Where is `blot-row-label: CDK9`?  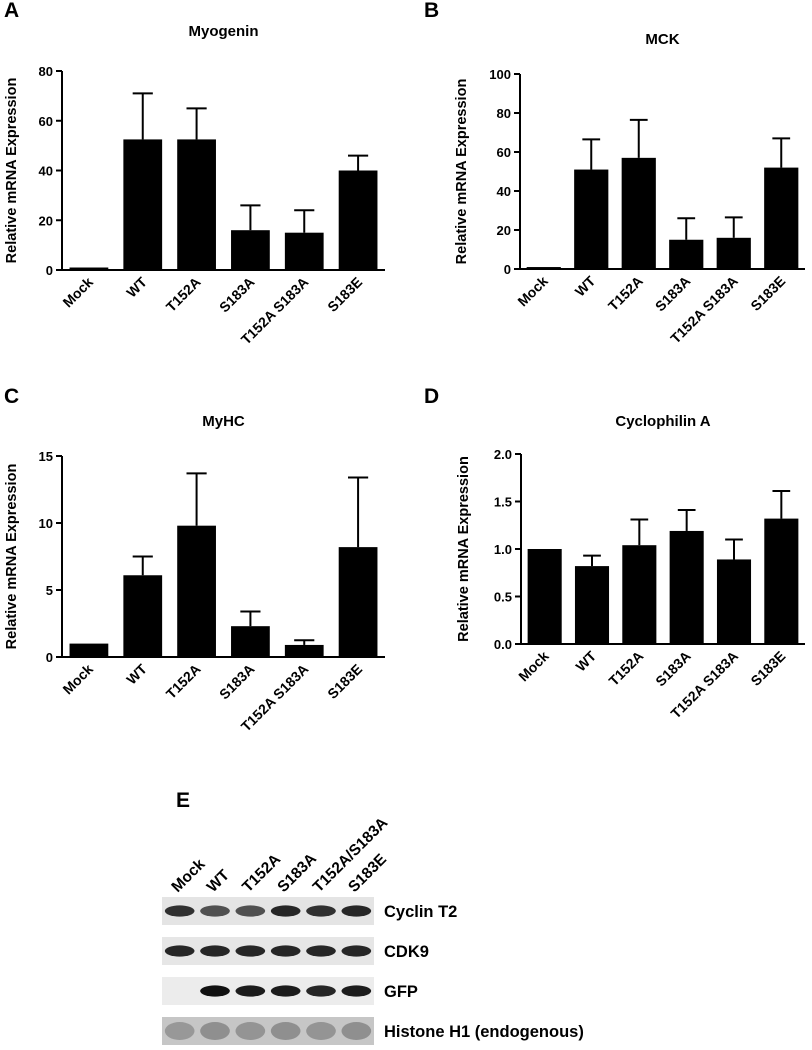
blot-row-label: CDK9 is located at coordinates (406, 952).